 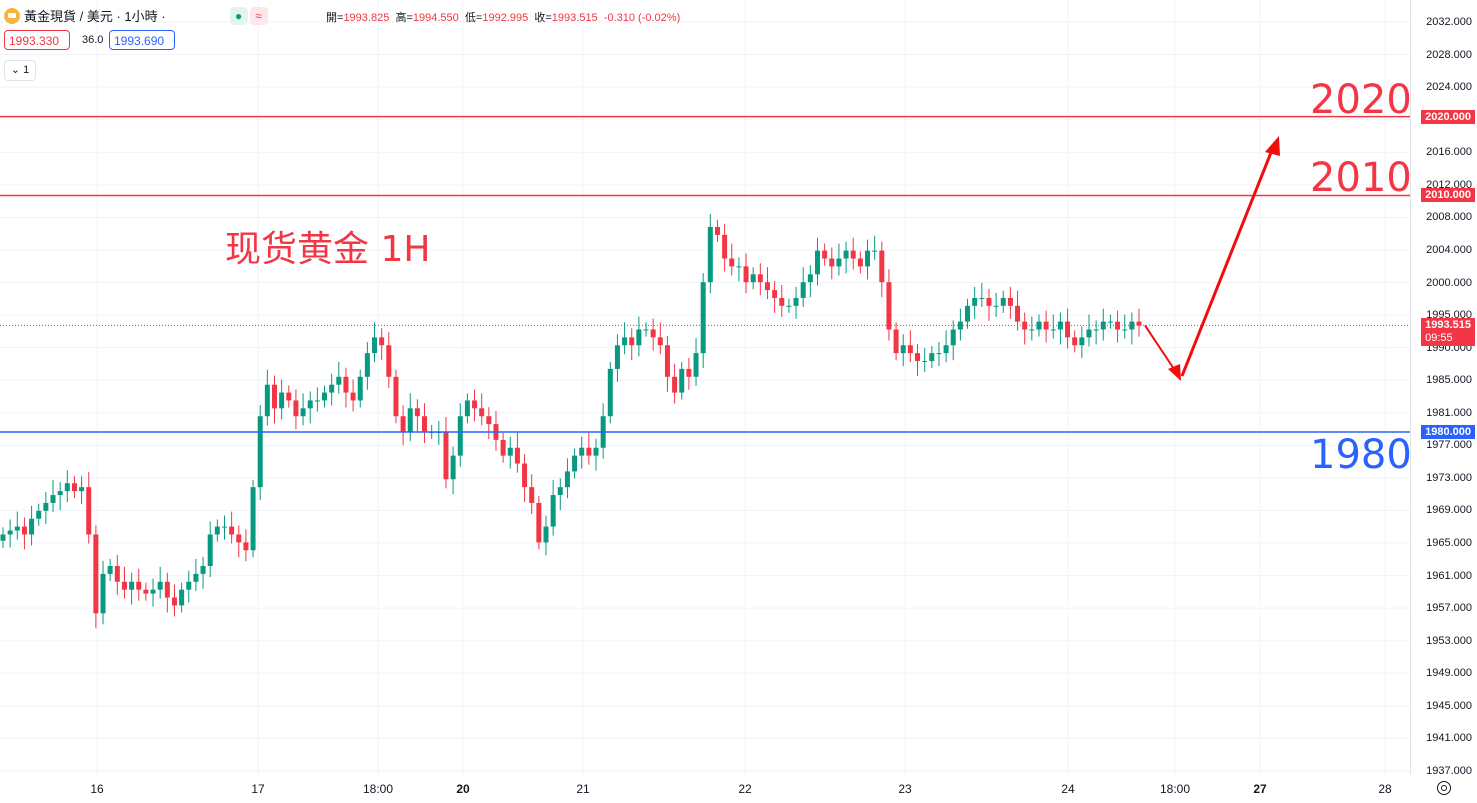 I want to click on market-status-icon: ●, so click(x=238, y=15).